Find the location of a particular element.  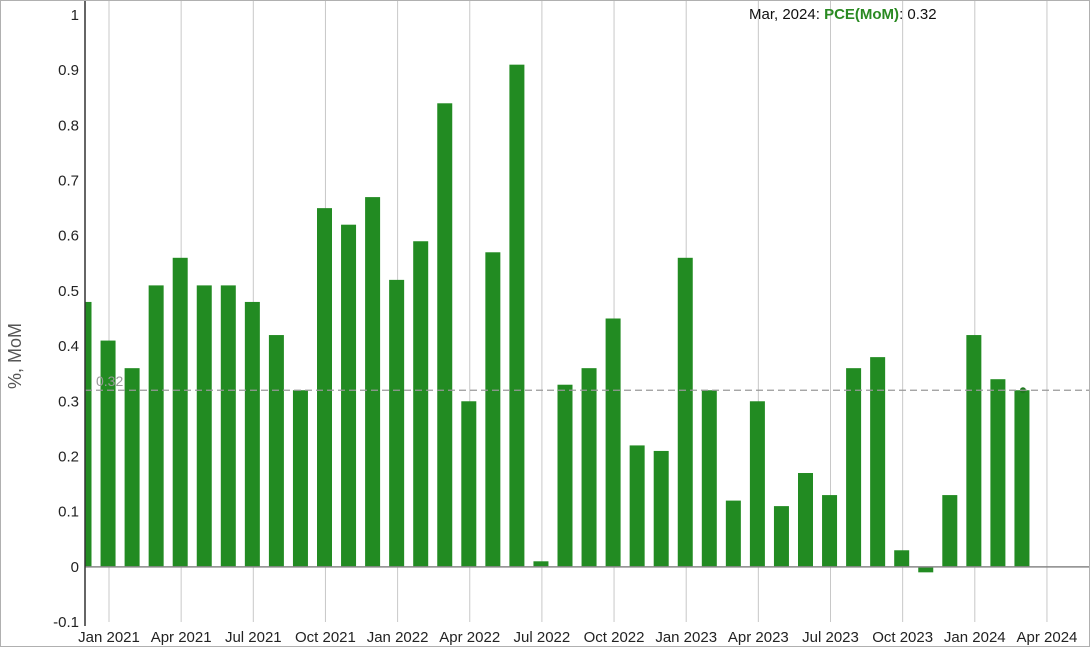

hover-tooltip: Mar, 2024: PCE(MoM): 0.32 is located at coordinates (843, 14).